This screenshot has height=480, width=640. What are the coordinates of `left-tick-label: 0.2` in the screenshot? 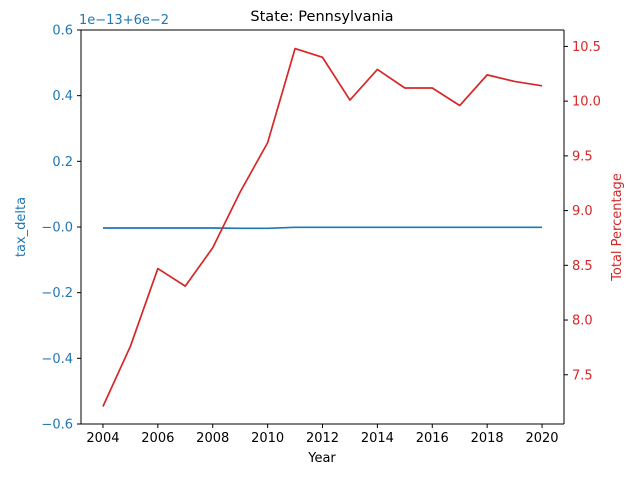 It's located at (62, 162).